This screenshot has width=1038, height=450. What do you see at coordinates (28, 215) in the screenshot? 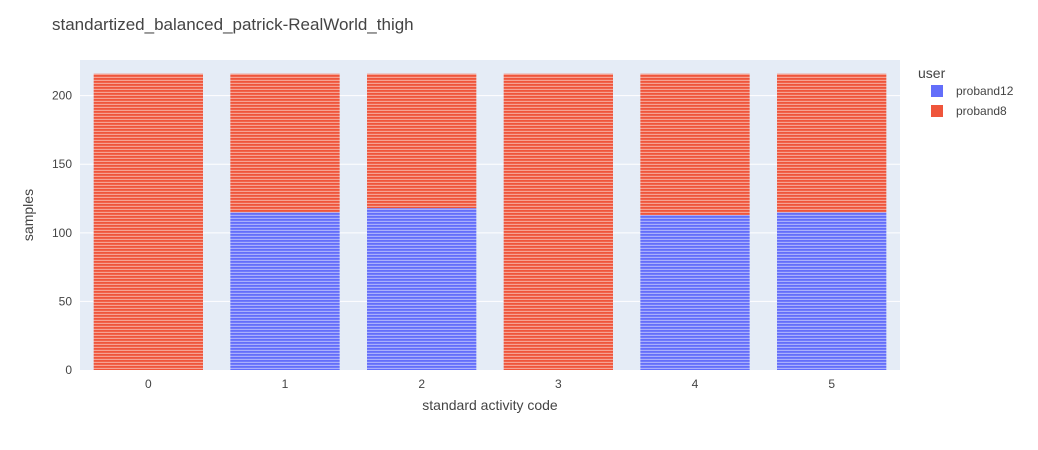
I see `y-axis-label: samples` at bounding box center [28, 215].